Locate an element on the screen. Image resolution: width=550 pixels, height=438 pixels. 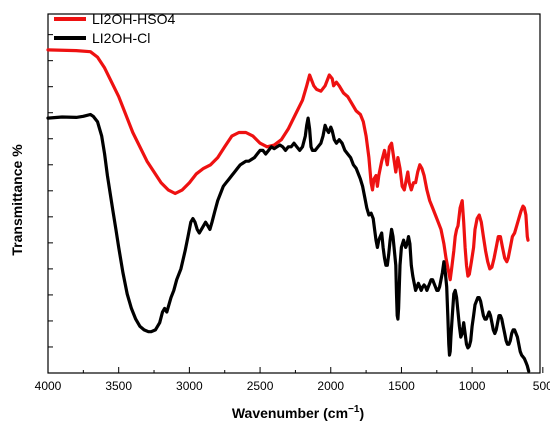
x-axis-title-close: ) is located at coordinates (361, 413).